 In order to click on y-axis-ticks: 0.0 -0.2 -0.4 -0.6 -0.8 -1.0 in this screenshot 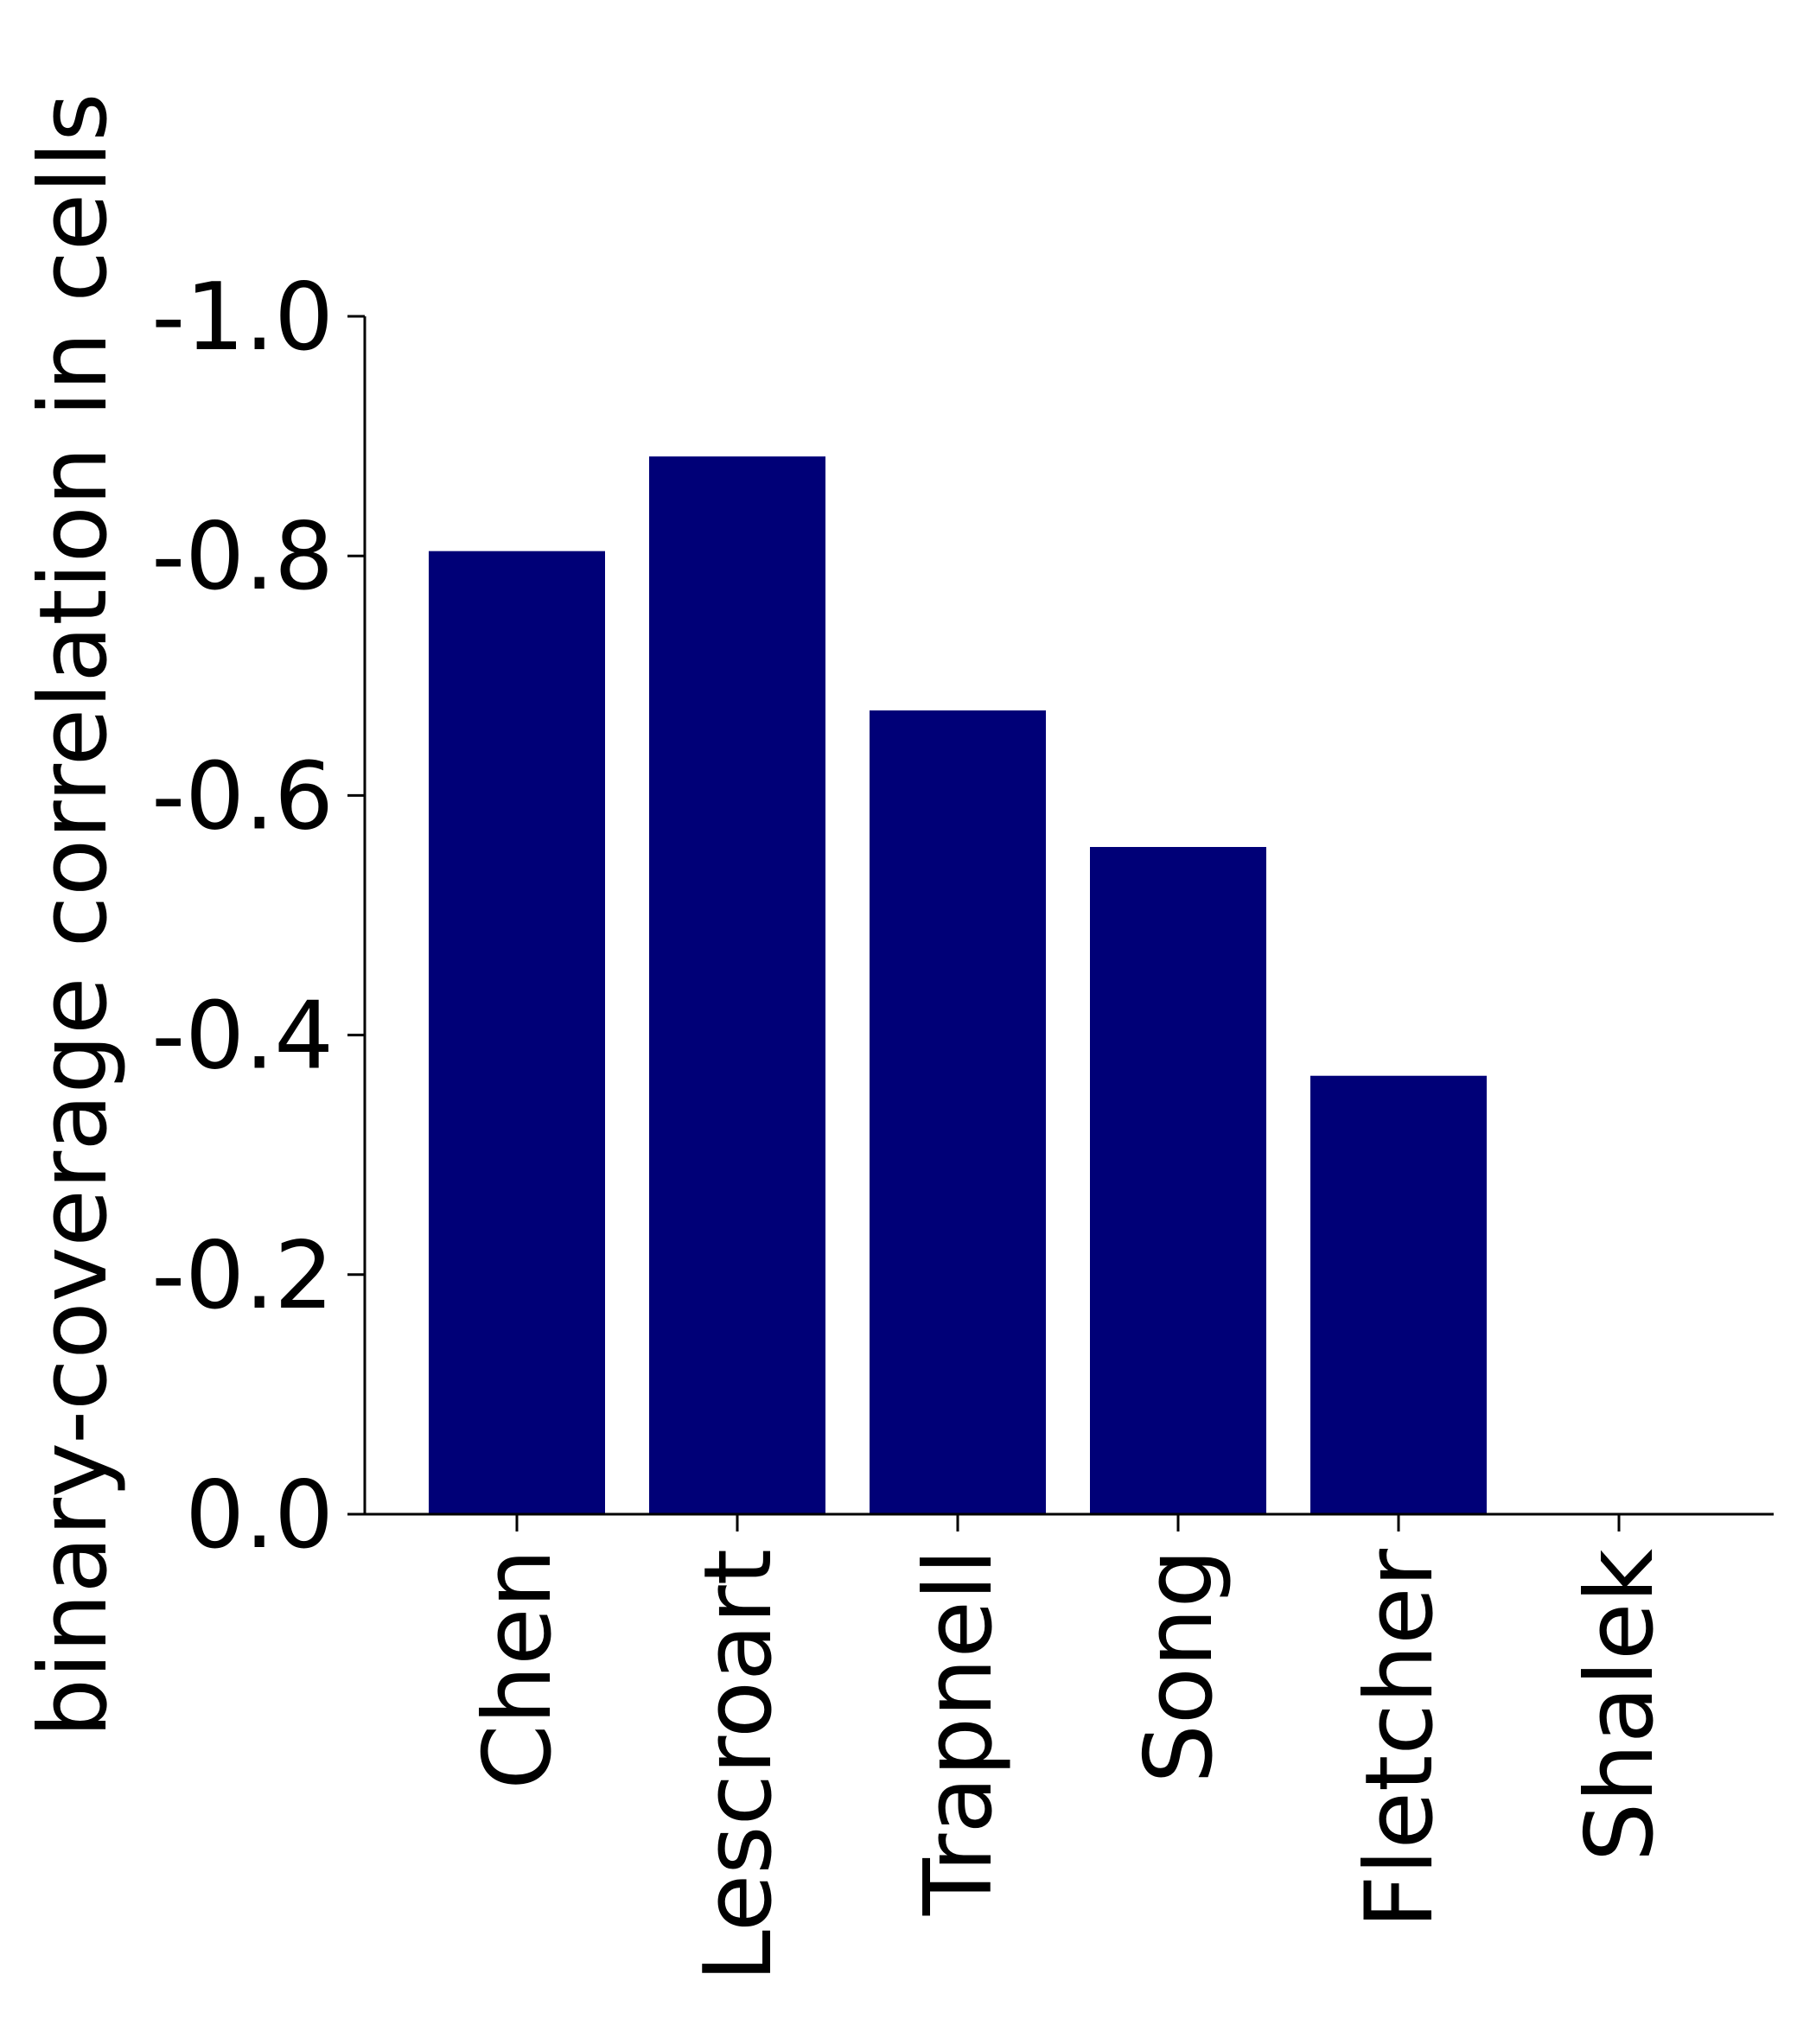, I will do `click(258, 917)`.